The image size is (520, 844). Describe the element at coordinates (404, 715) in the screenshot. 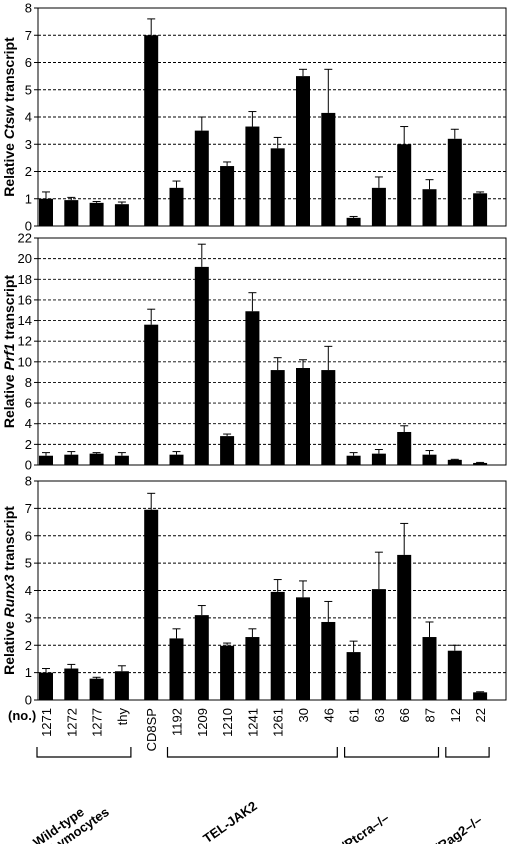

I see `category-label: 66` at that location.